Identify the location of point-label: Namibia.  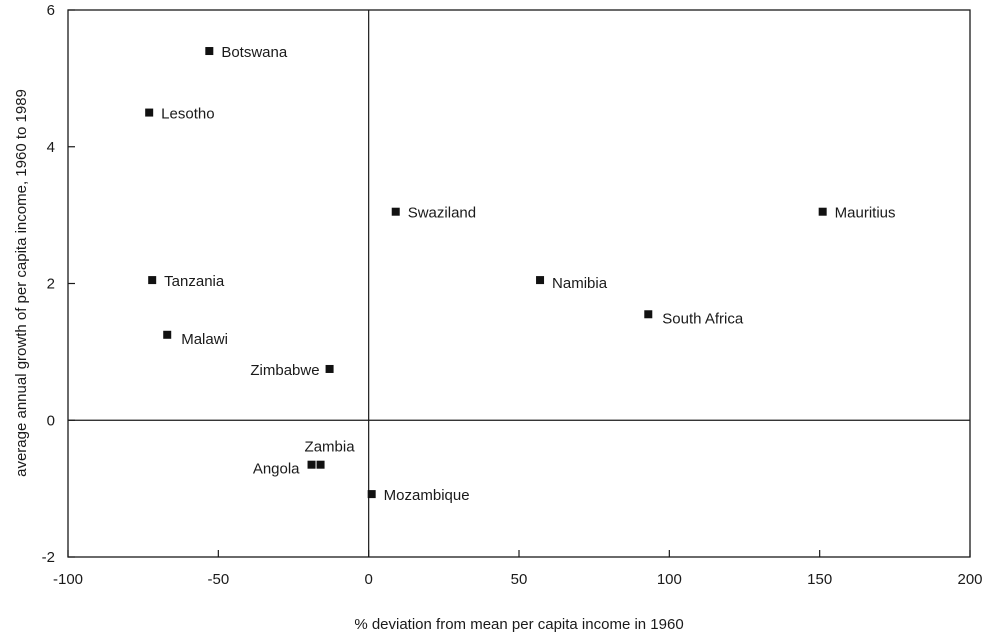
(580, 283).